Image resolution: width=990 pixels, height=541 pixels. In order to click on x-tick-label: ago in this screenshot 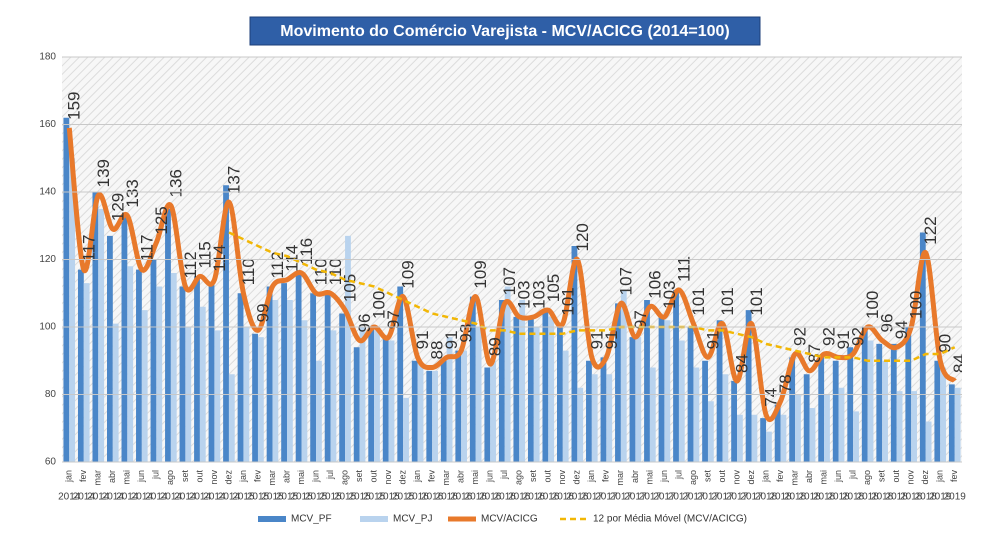, I will do `click(344, 477)`.